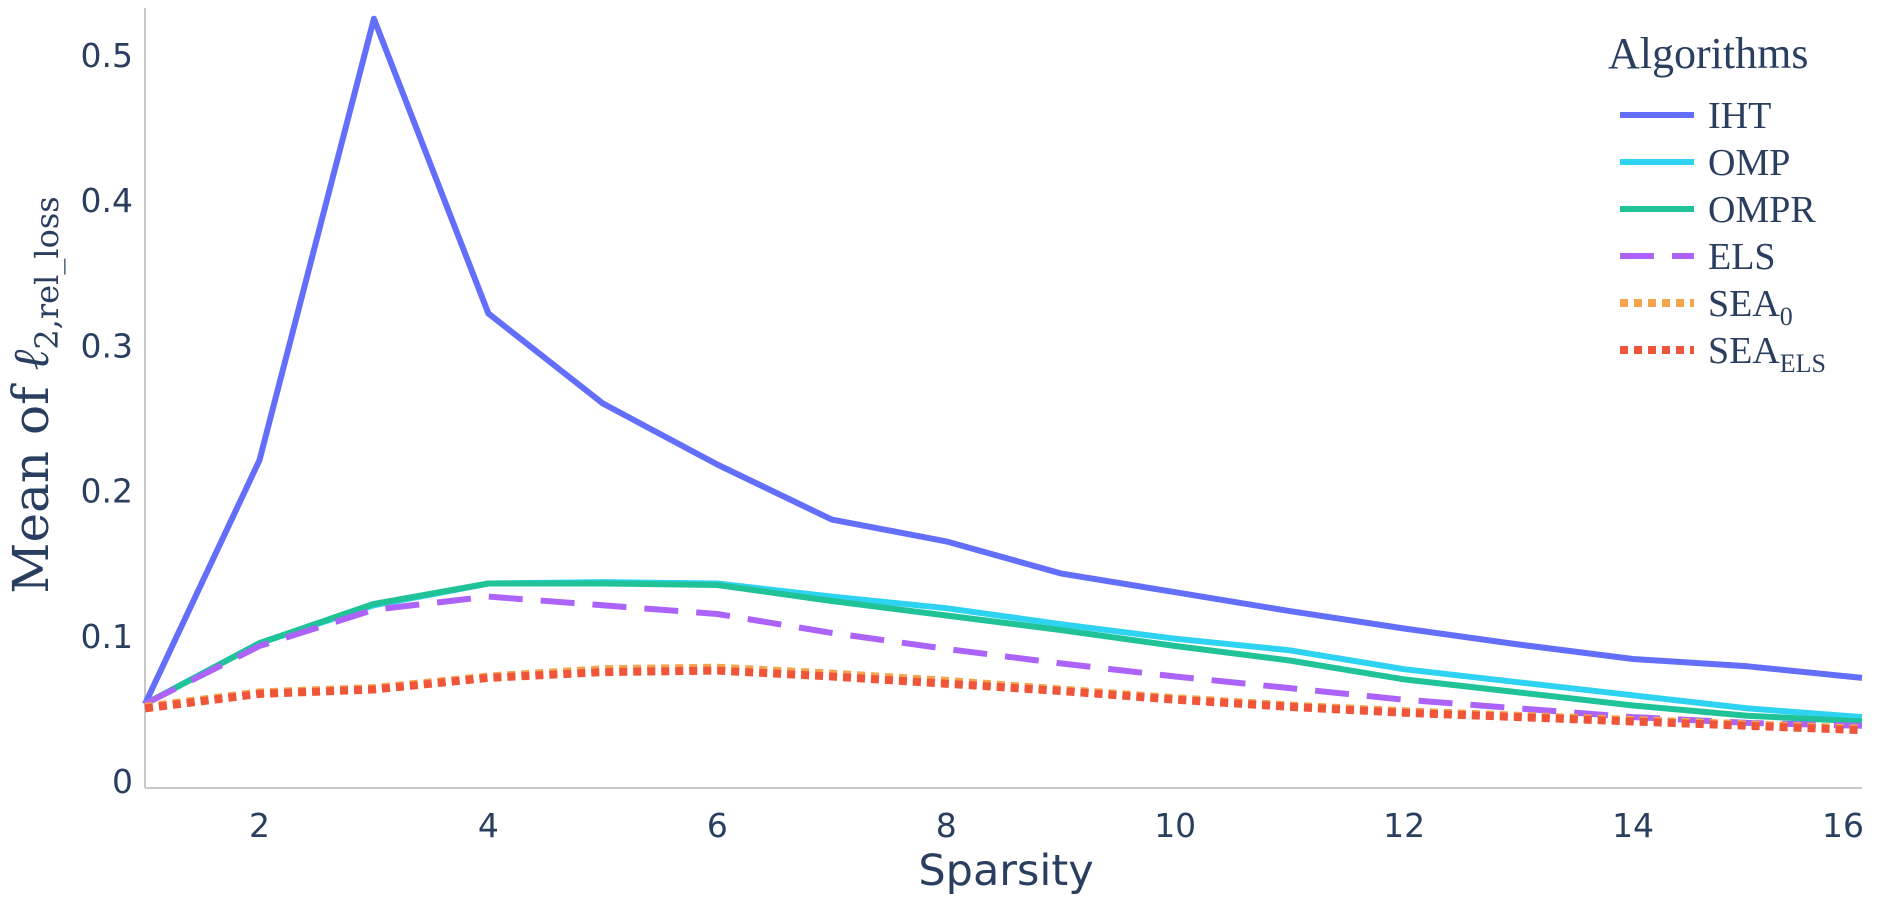 The height and width of the screenshot is (907, 1890). I want to click on y-axis-title-symbol: ℓ, so click(31, 359).